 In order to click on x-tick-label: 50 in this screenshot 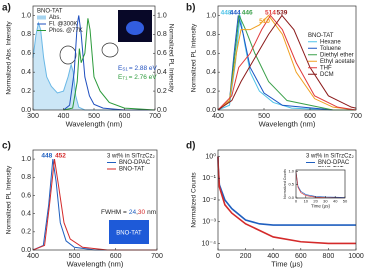, I will do `click(345, 201)`.